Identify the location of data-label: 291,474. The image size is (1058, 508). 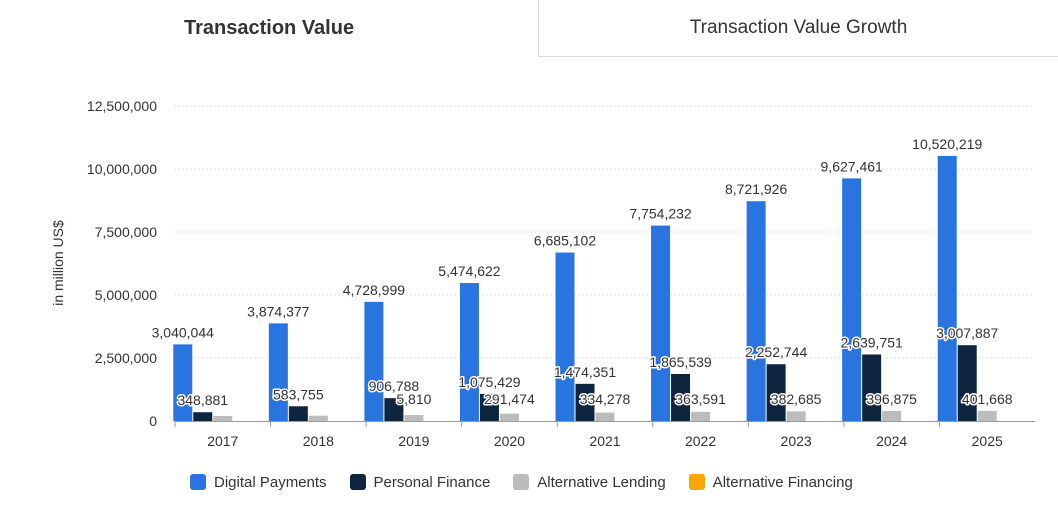
(509, 399).